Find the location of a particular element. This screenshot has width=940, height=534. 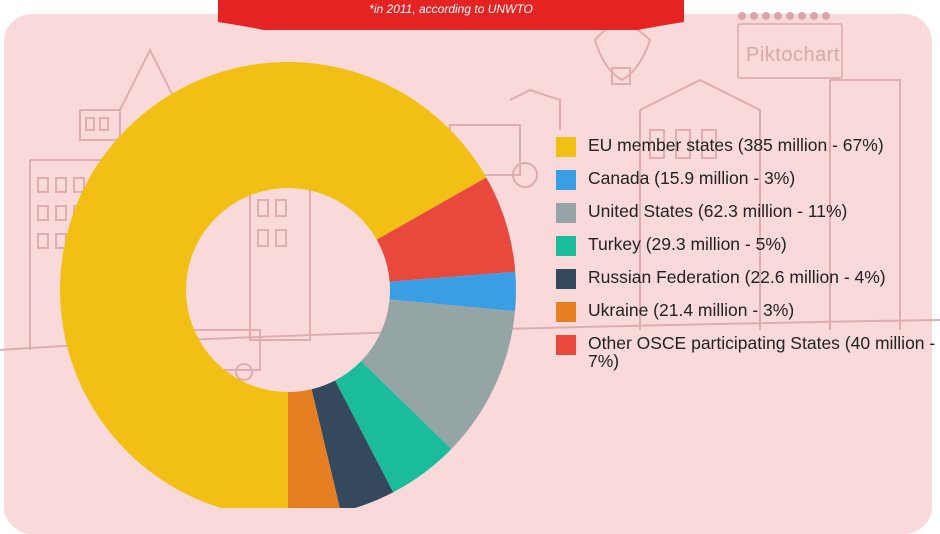

legend-label: Russian Federation (22.6 million - 4%) is located at coordinates (737, 277).